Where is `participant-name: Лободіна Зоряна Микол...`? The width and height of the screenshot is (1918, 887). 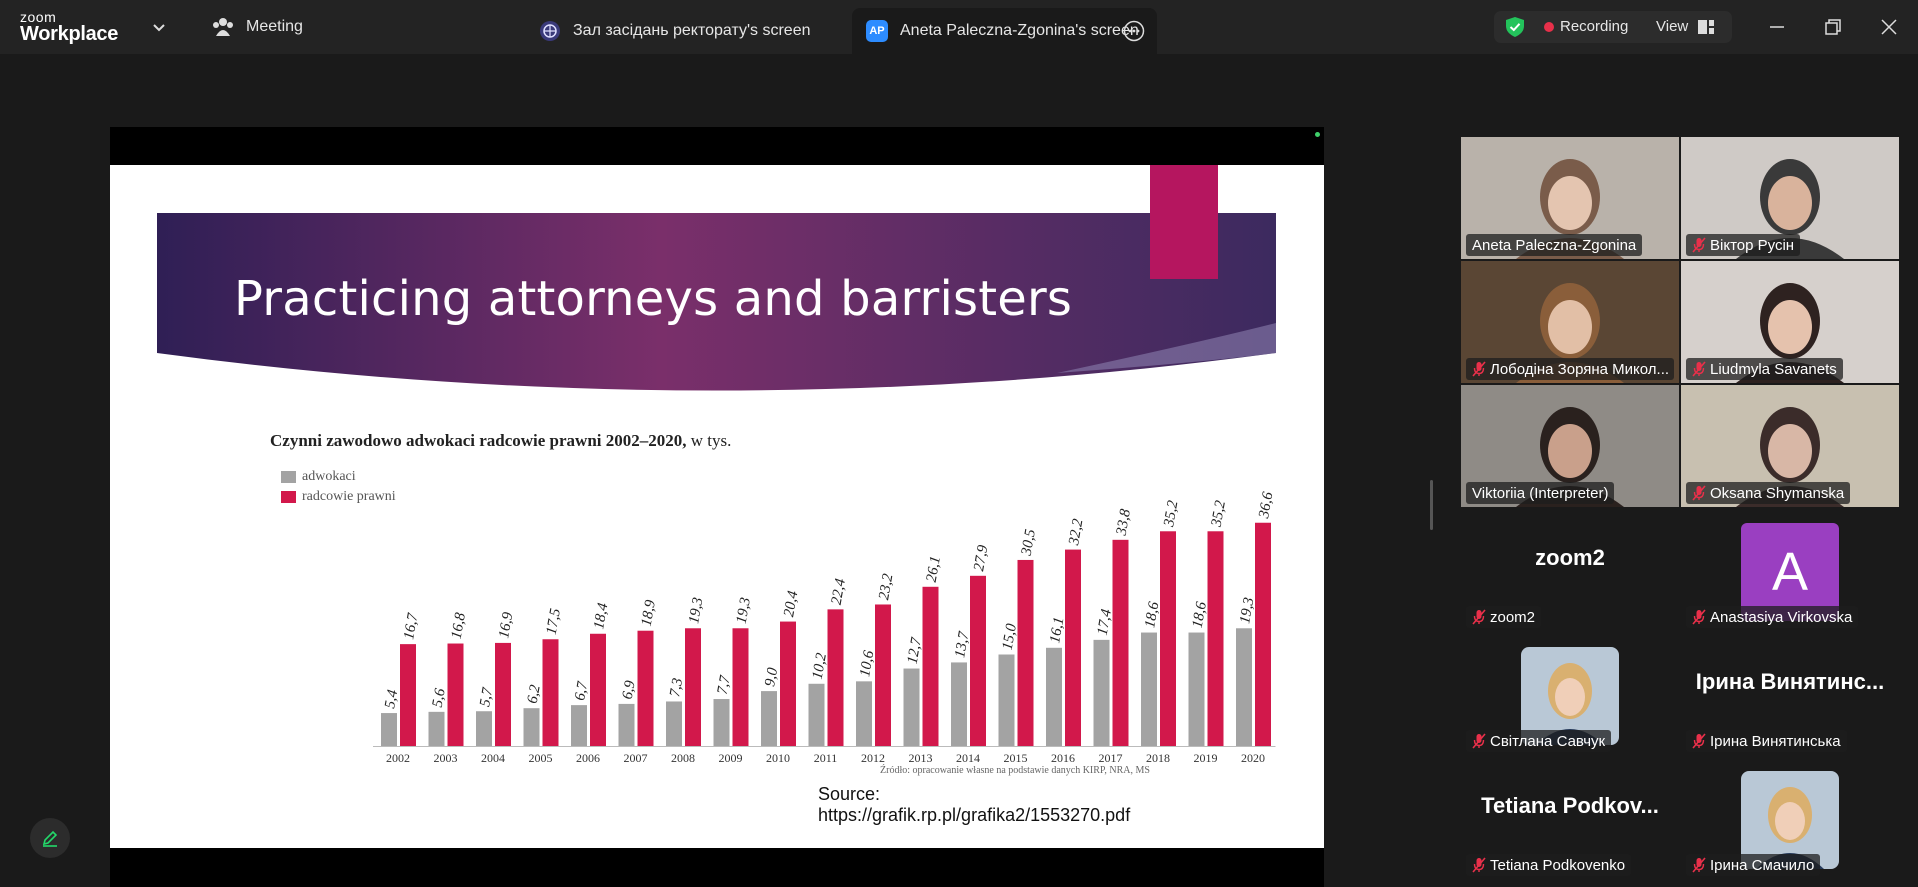
participant-name: Лободіна Зоряна Микол... is located at coordinates (1580, 369).